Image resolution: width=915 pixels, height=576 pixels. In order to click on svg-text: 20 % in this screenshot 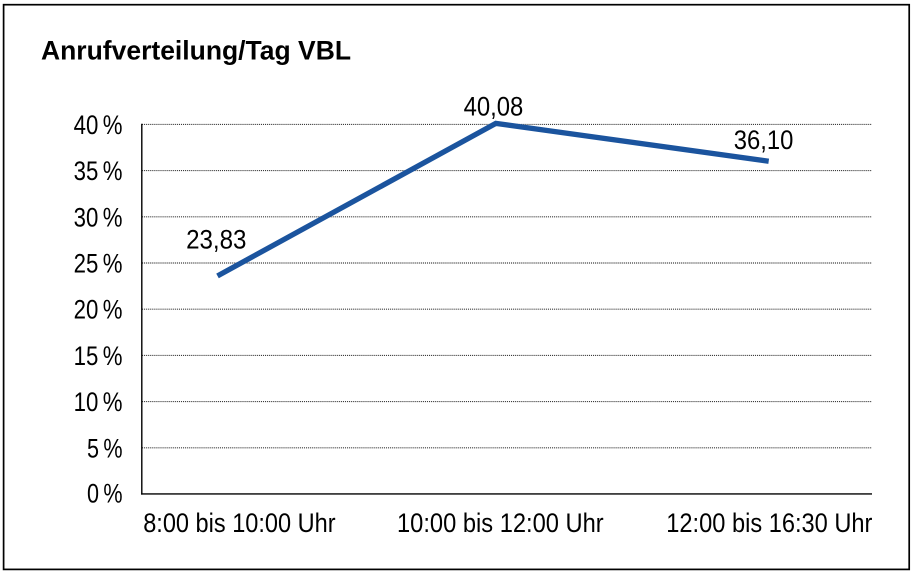, I will do `click(98, 310)`.